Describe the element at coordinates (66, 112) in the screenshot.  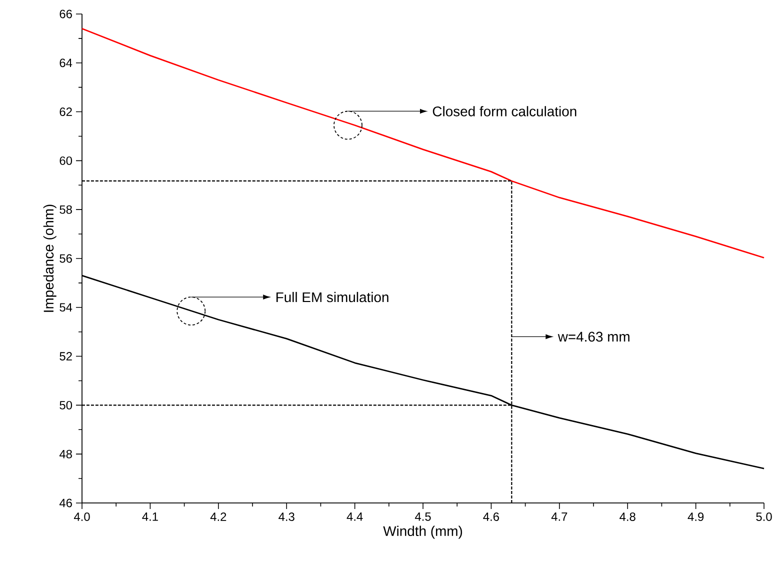
I see `y-tick-label: 62` at that location.